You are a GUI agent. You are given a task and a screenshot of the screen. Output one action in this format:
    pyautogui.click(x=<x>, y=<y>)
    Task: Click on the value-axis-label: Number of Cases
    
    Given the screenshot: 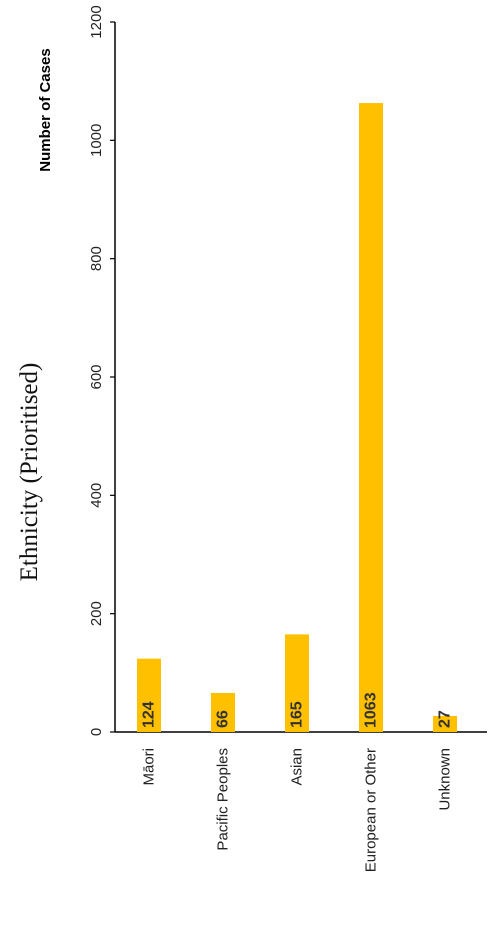 What is the action you would take?
    pyautogui.click(x=45, y=109)
    